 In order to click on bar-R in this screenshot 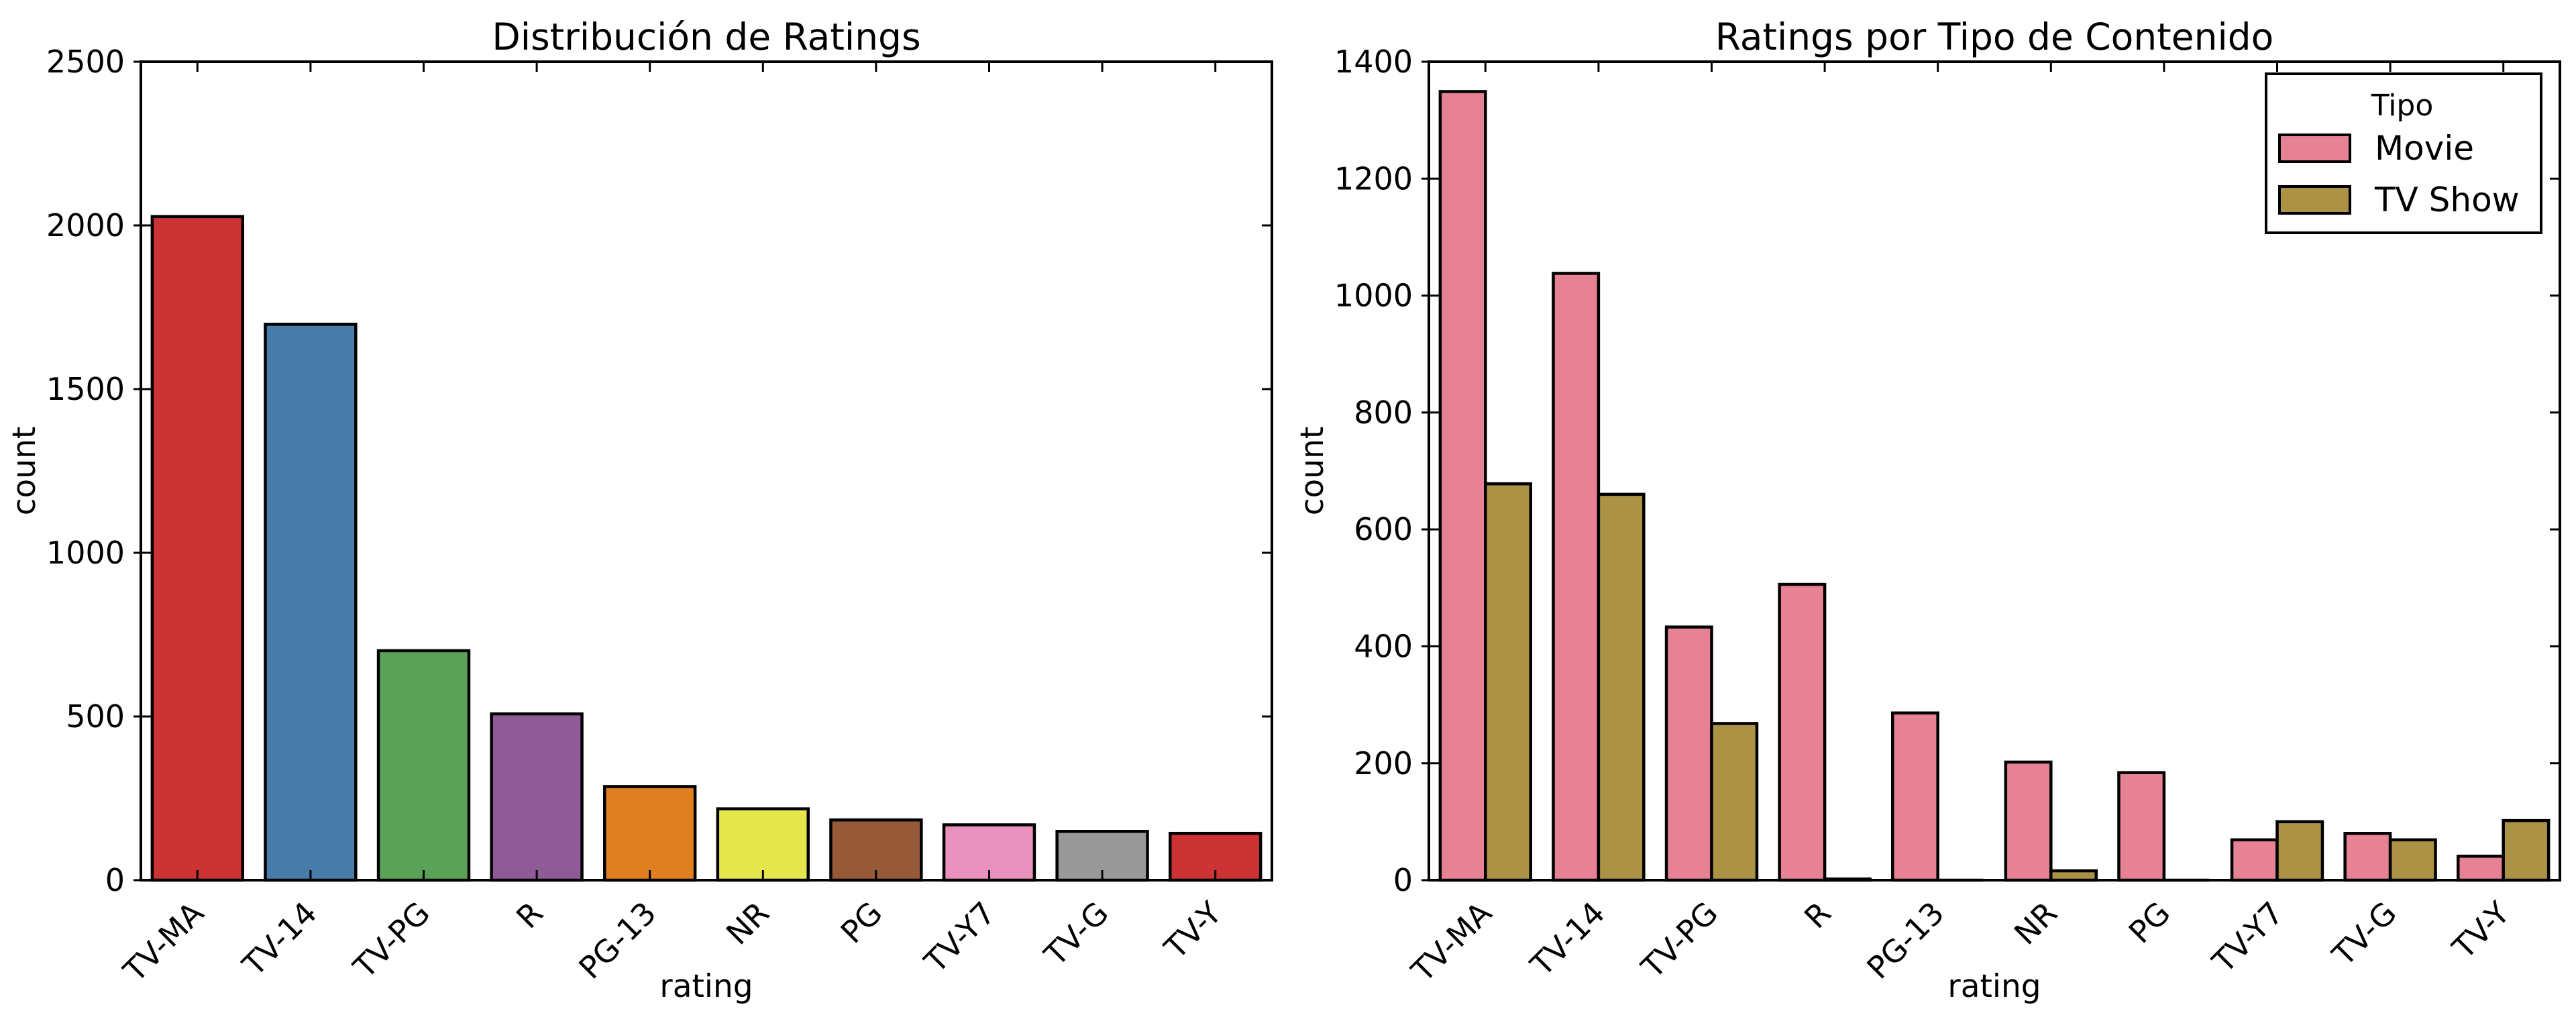, I will do `click(537, 797)`.